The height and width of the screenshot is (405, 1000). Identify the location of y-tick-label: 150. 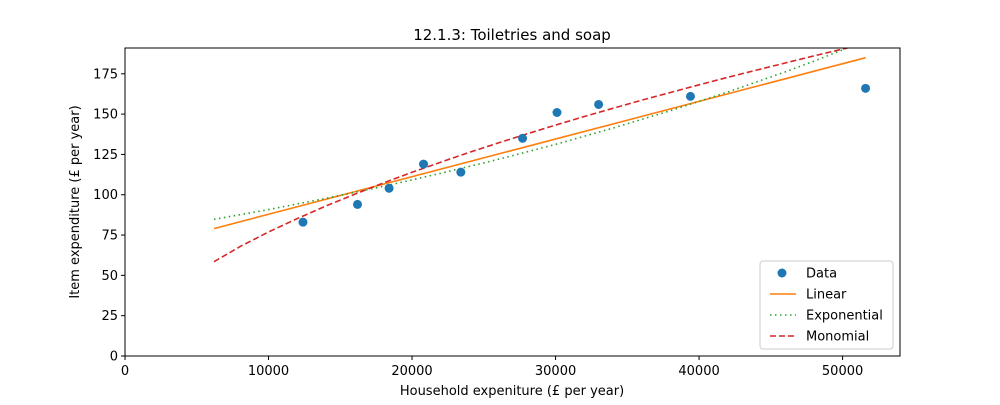
(105, 115).